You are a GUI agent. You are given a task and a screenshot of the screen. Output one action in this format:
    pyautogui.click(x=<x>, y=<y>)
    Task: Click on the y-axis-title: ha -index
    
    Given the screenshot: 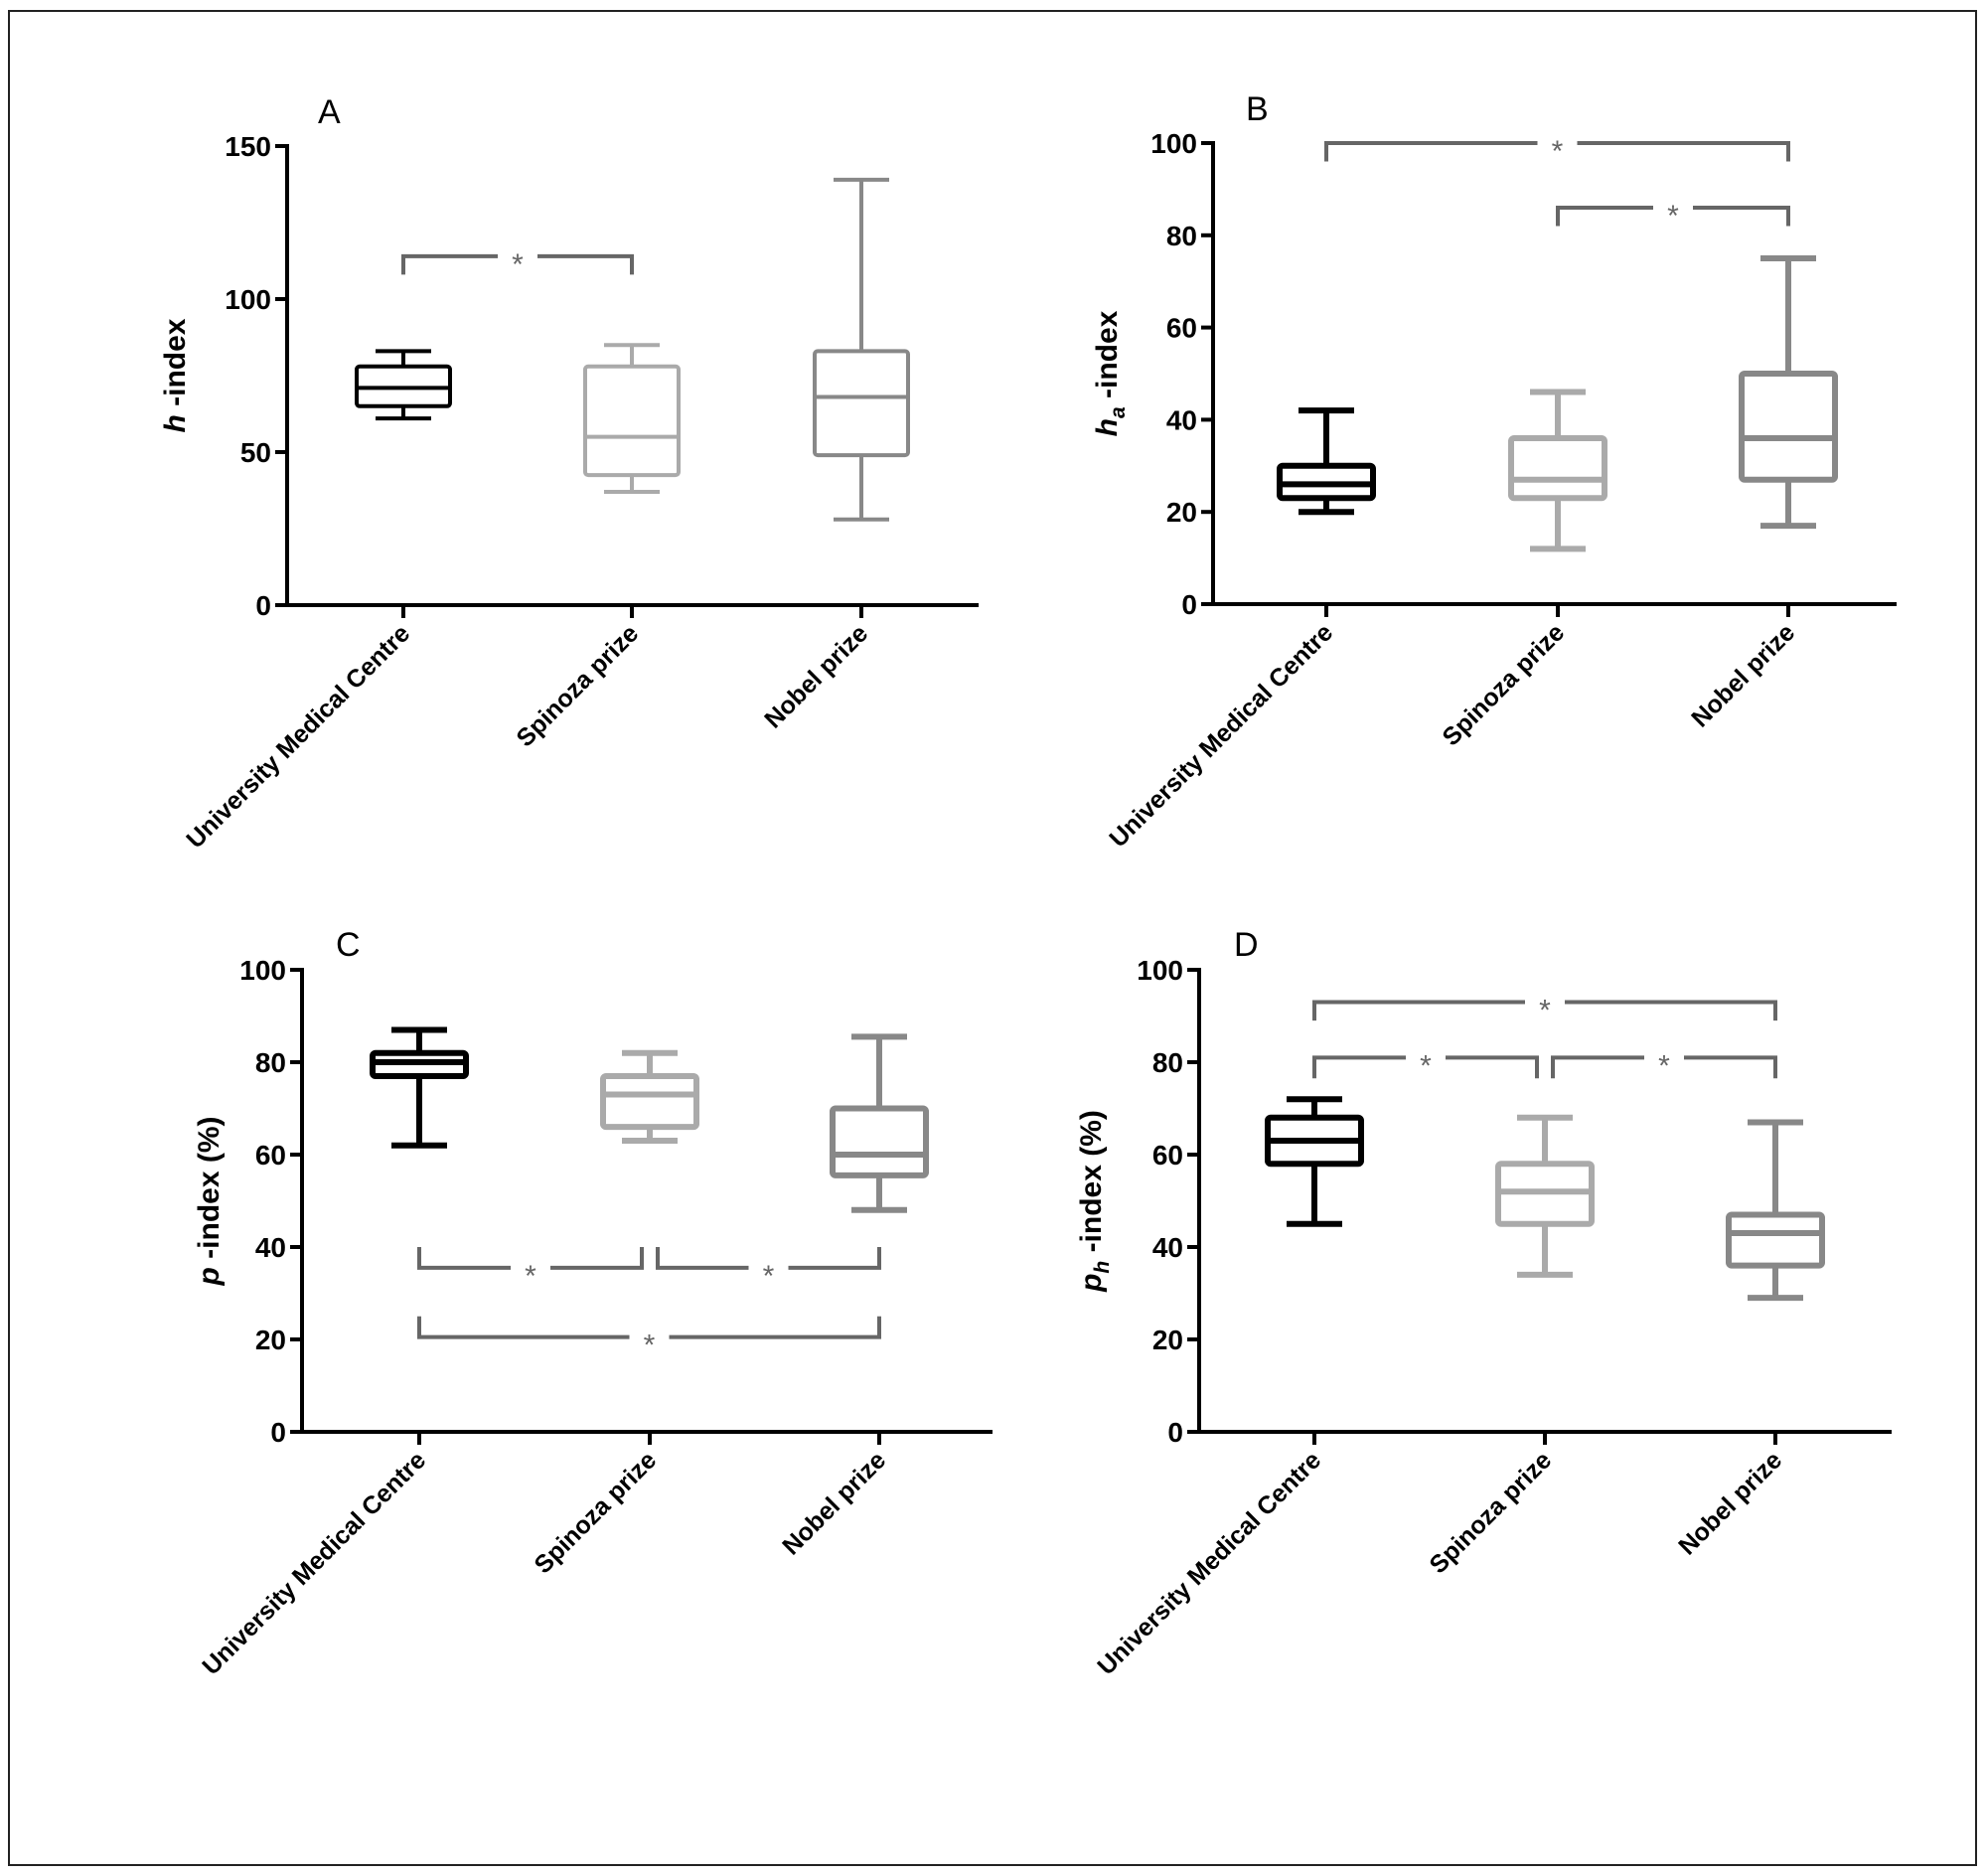 What is the action you would take?
    pyautogui.click(x=1111, y=373)
    